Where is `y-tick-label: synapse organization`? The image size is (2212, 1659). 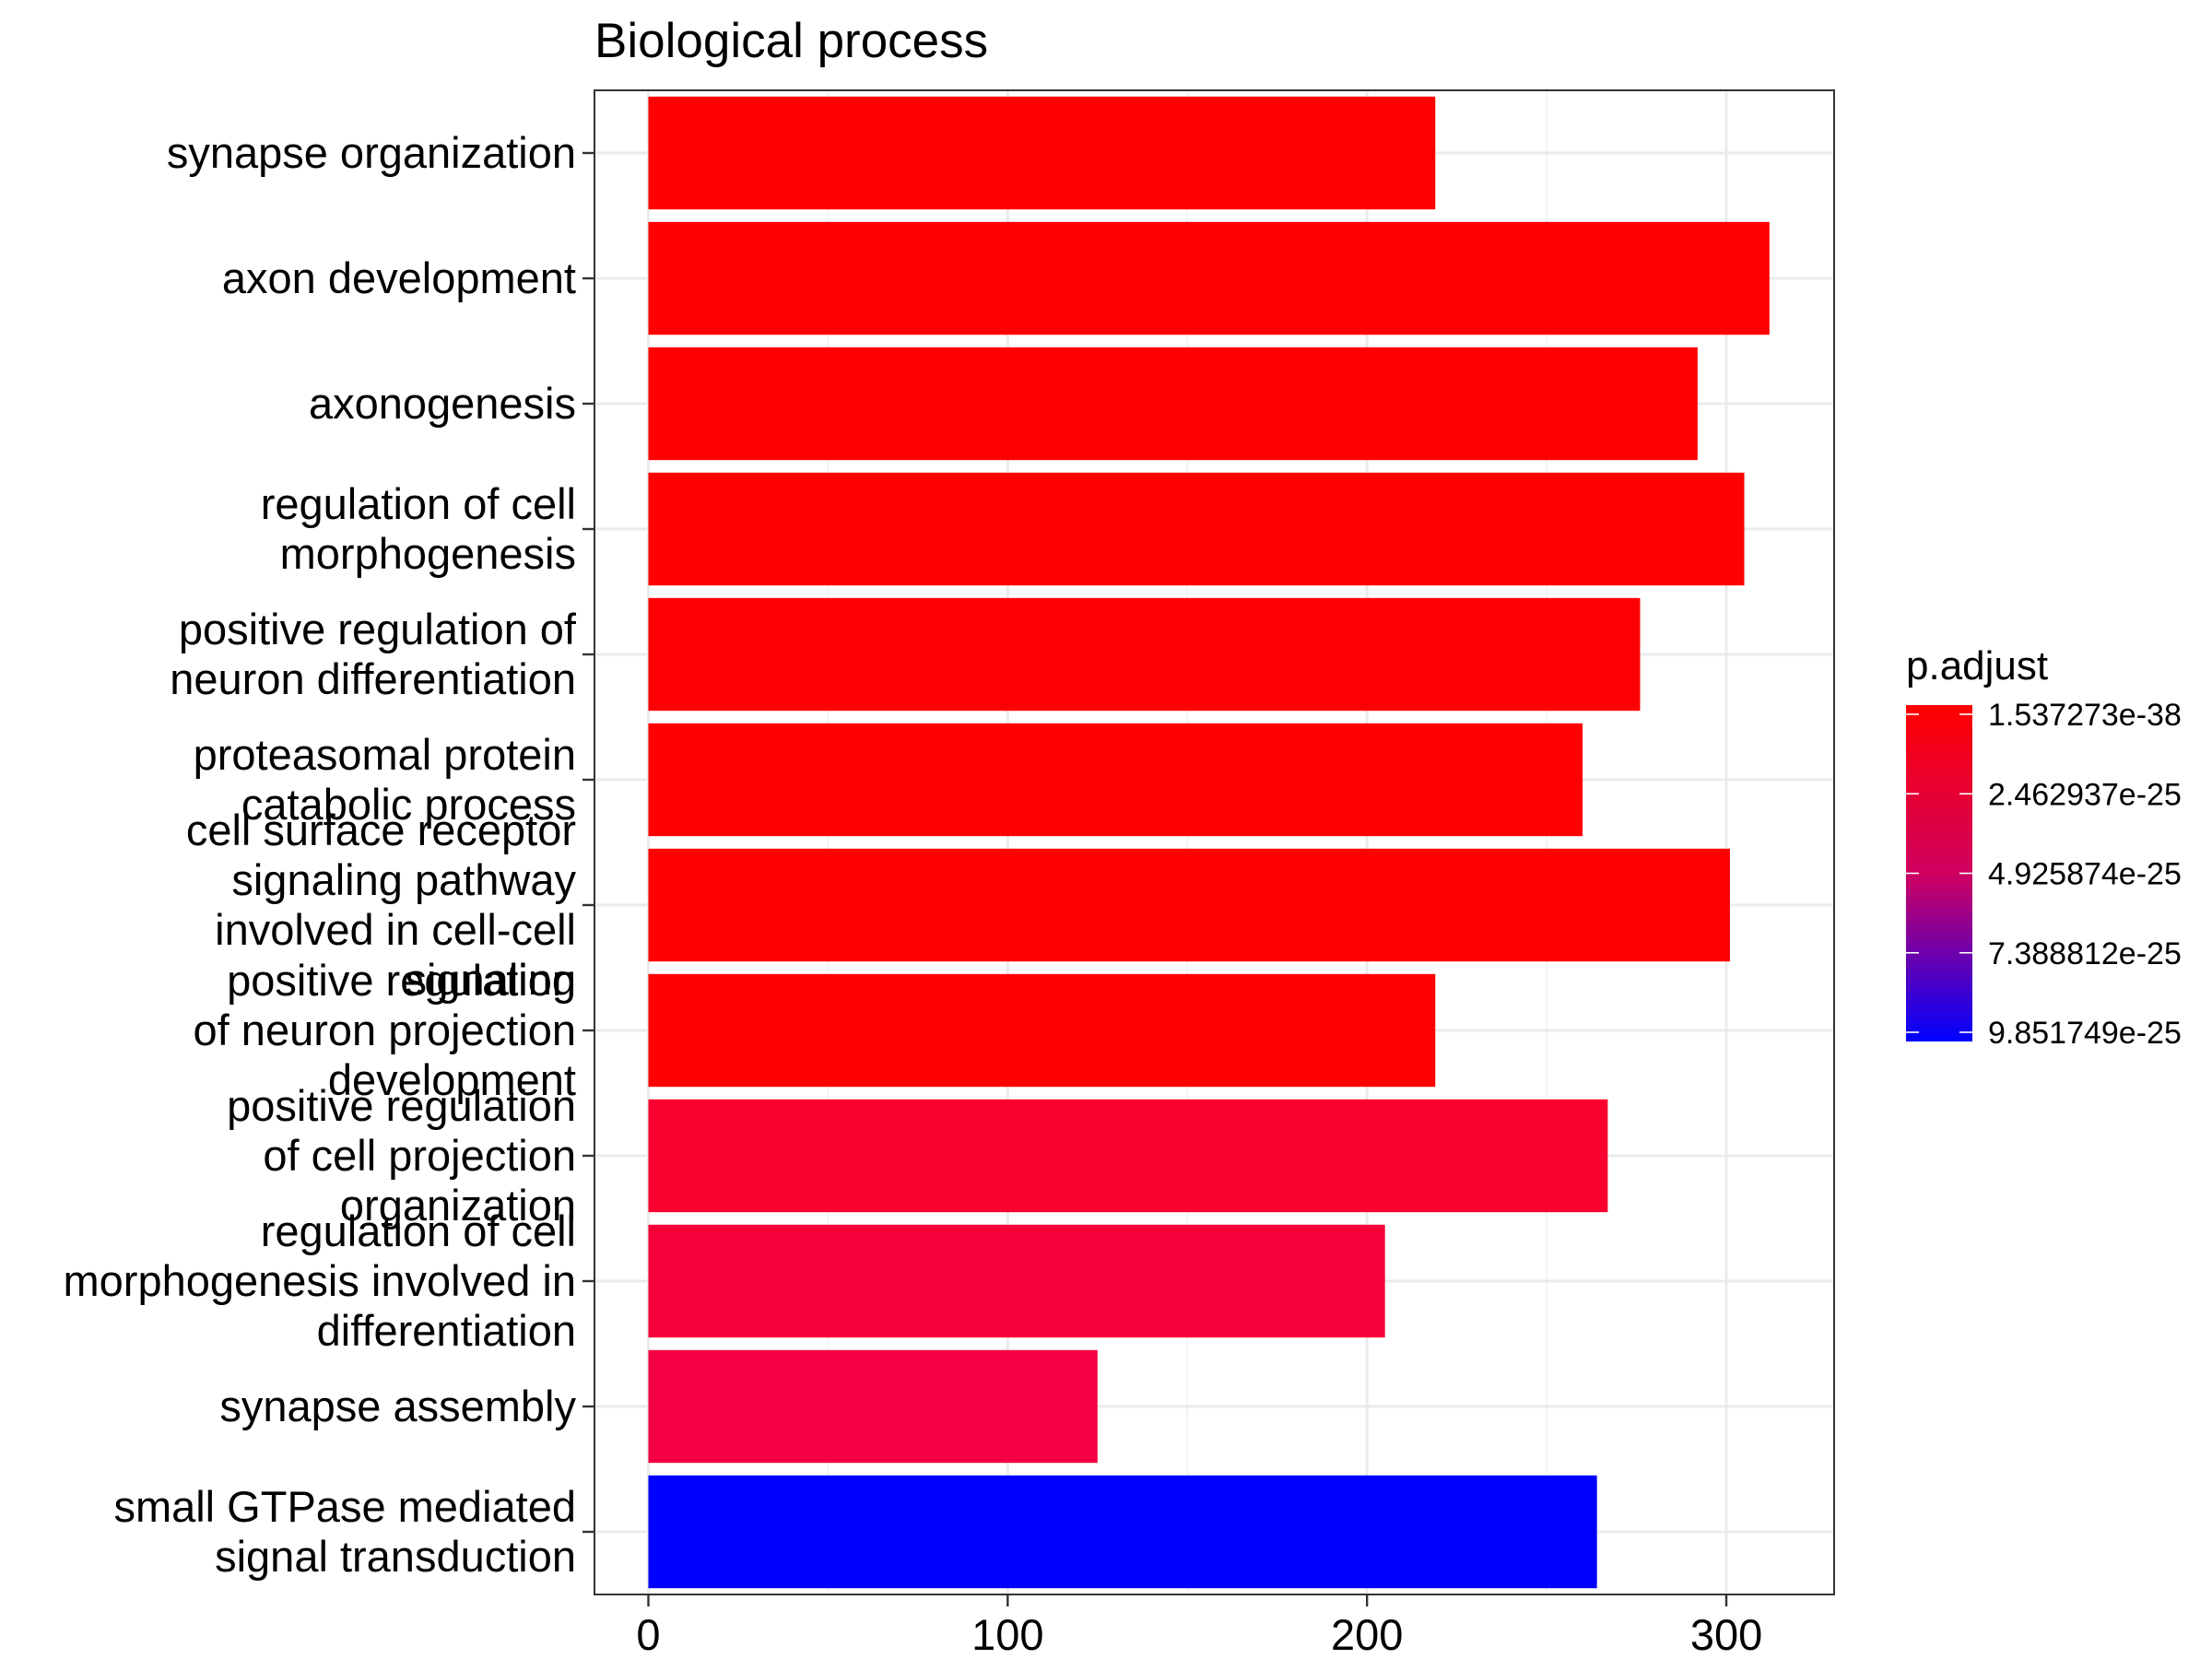
y-tick-label: synapse organization is located at coordinates (371, 152).